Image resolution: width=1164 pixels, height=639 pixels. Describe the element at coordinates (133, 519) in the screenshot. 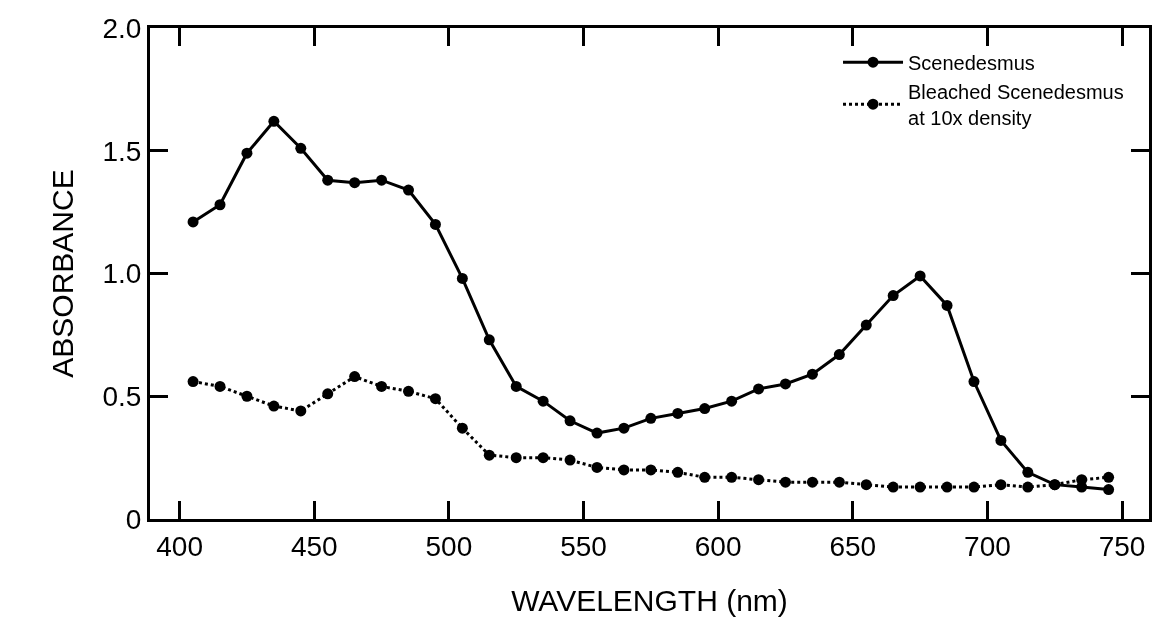

I see `y-tick-label: 0` at that location.